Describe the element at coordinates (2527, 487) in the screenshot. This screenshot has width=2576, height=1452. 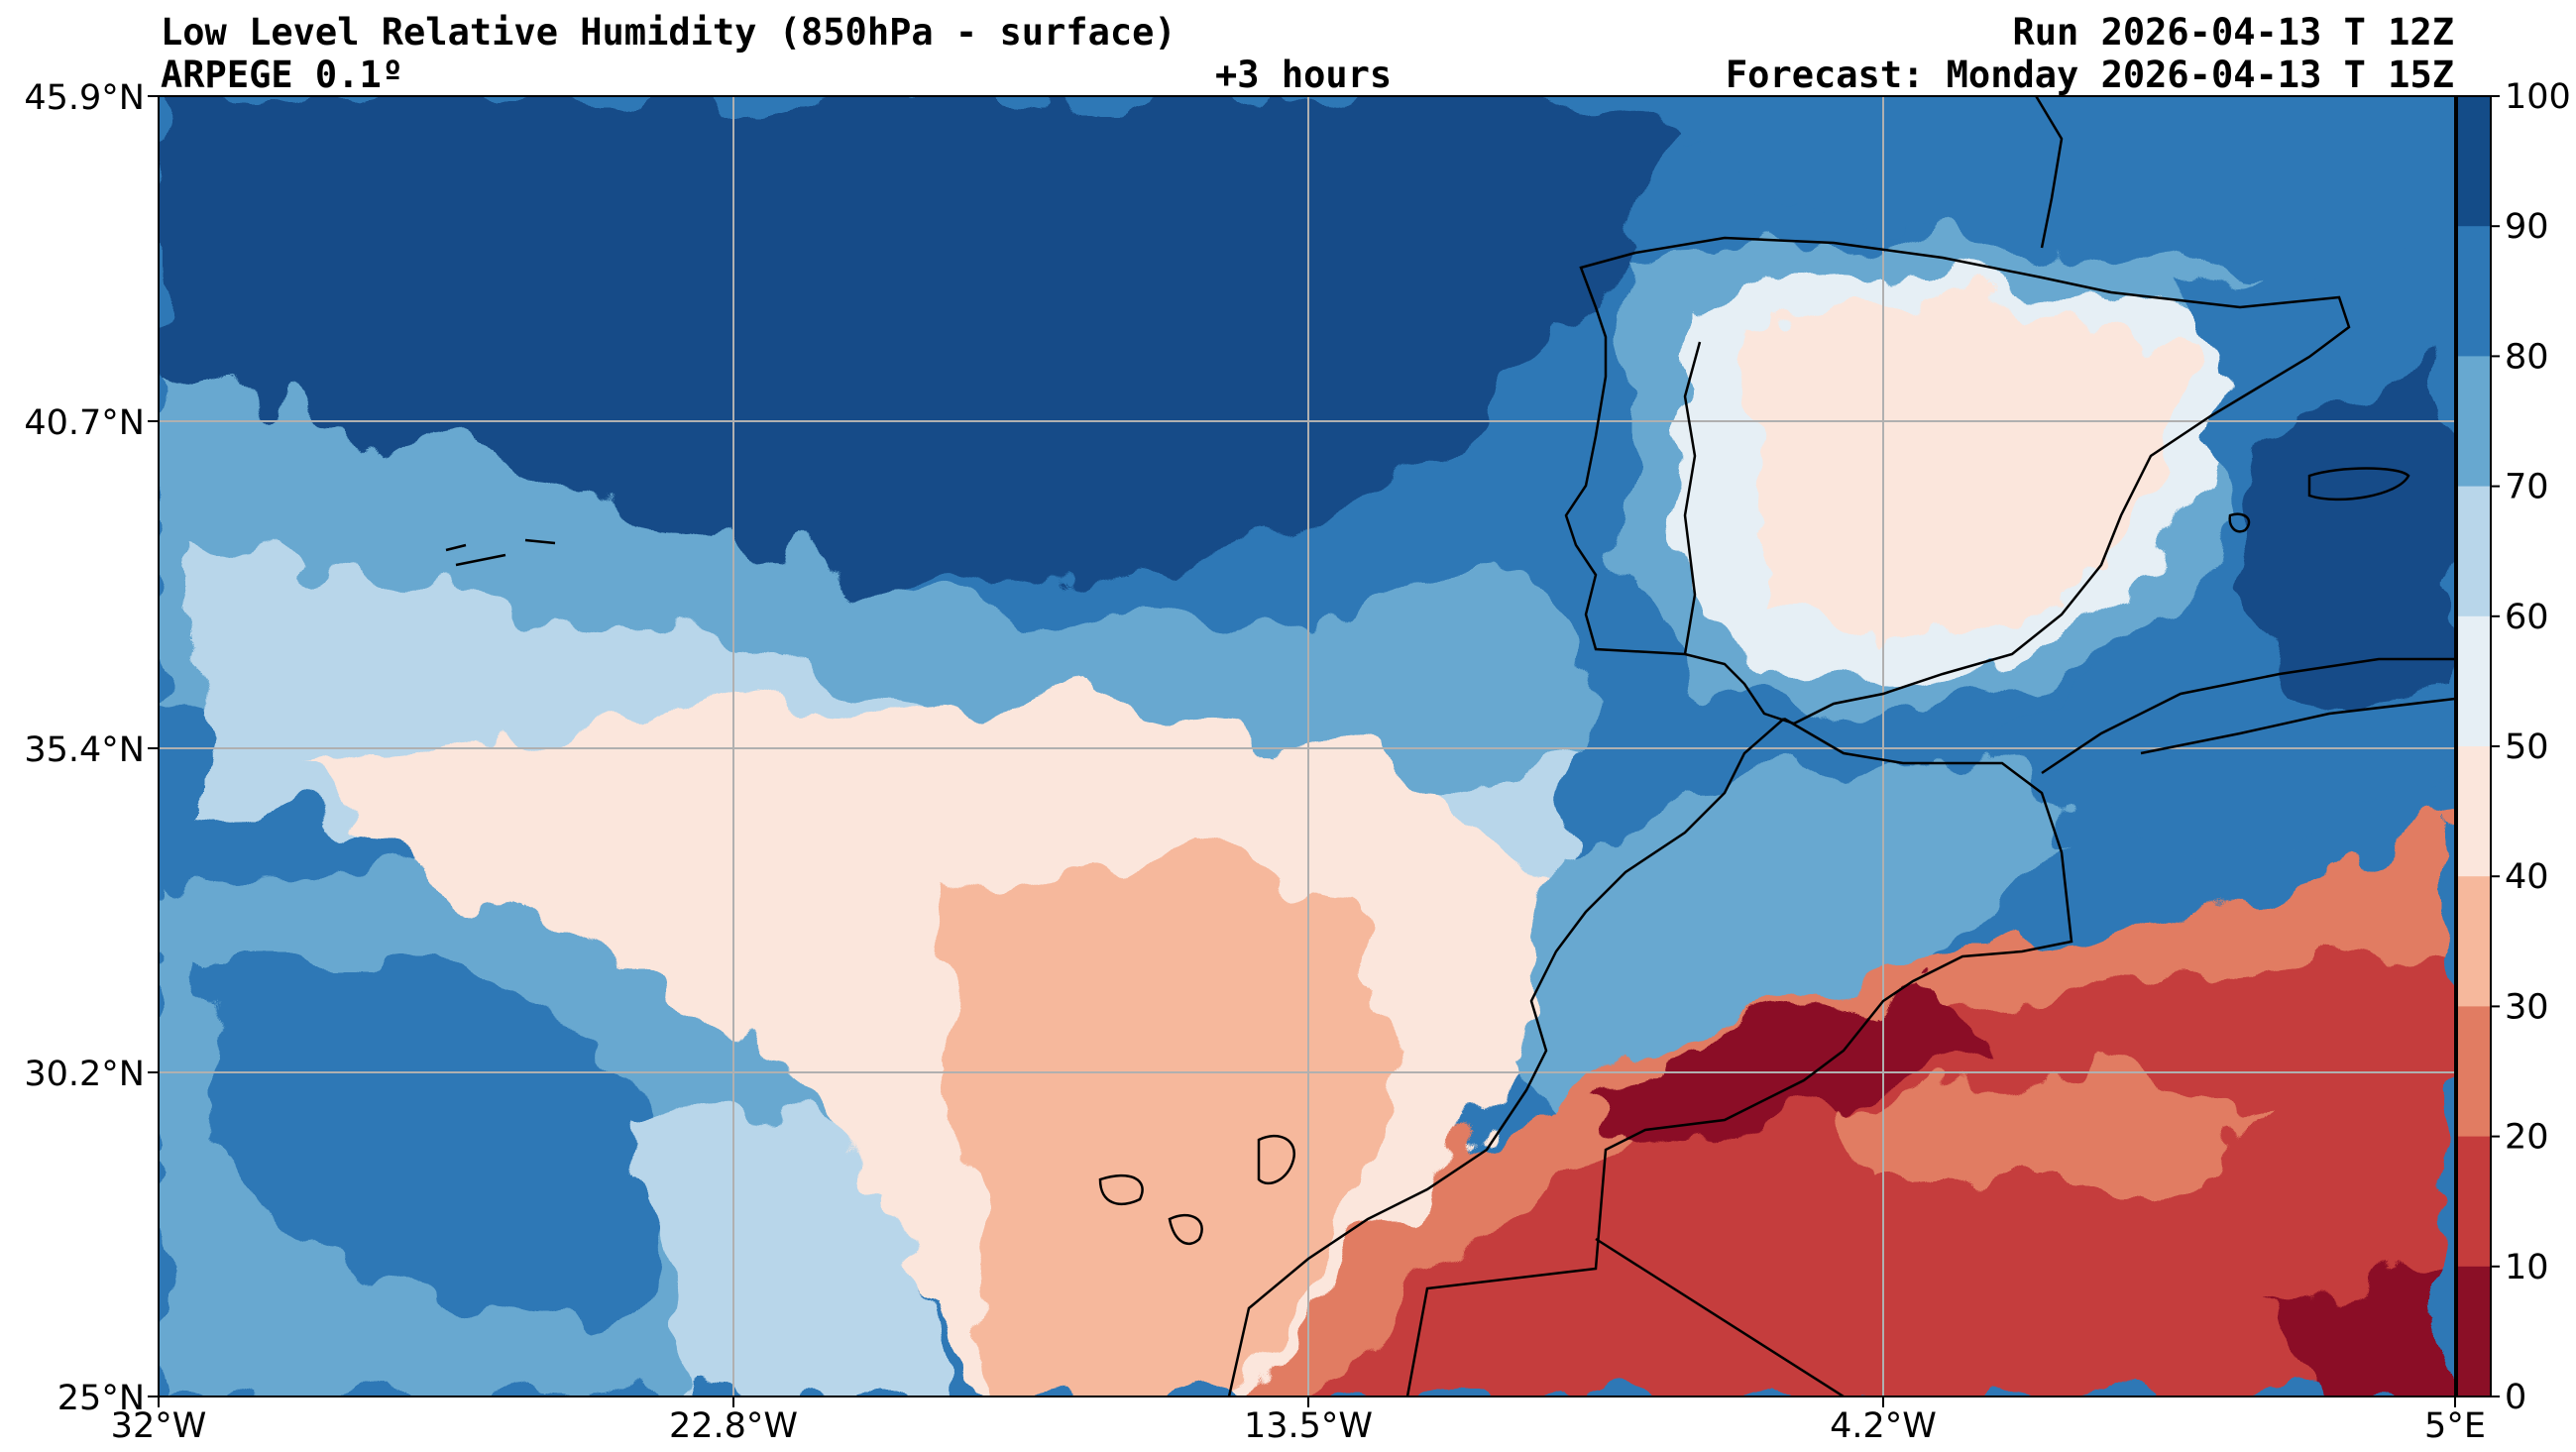
I see `colorbar-tick-label: 70` at that location.